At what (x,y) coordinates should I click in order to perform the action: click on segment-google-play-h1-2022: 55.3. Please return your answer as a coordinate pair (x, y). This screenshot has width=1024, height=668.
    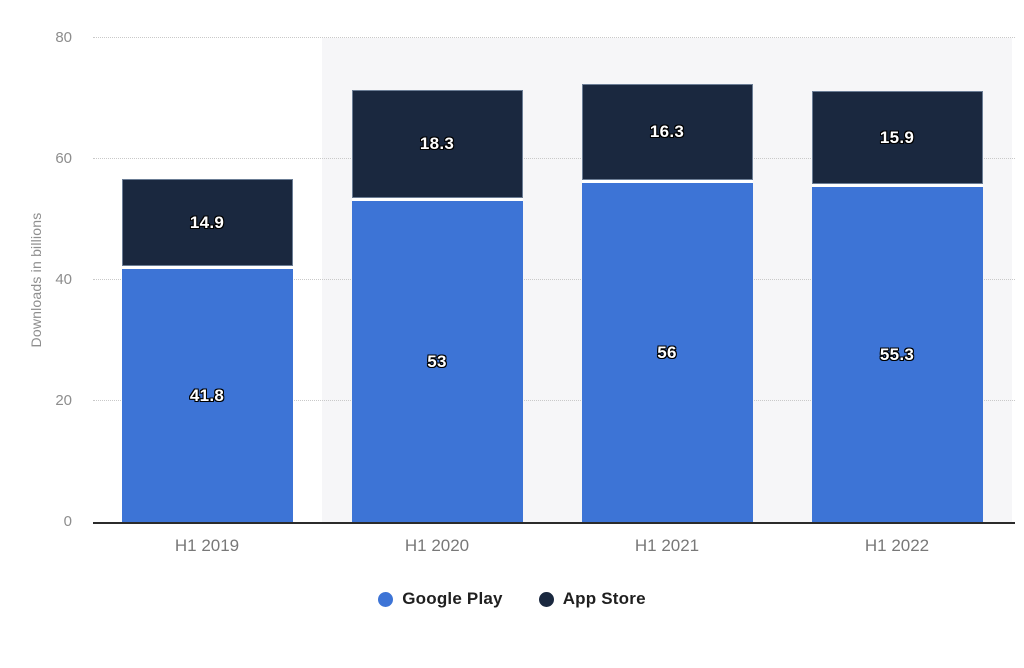
    Looking at the image, I should click on (897, 354).